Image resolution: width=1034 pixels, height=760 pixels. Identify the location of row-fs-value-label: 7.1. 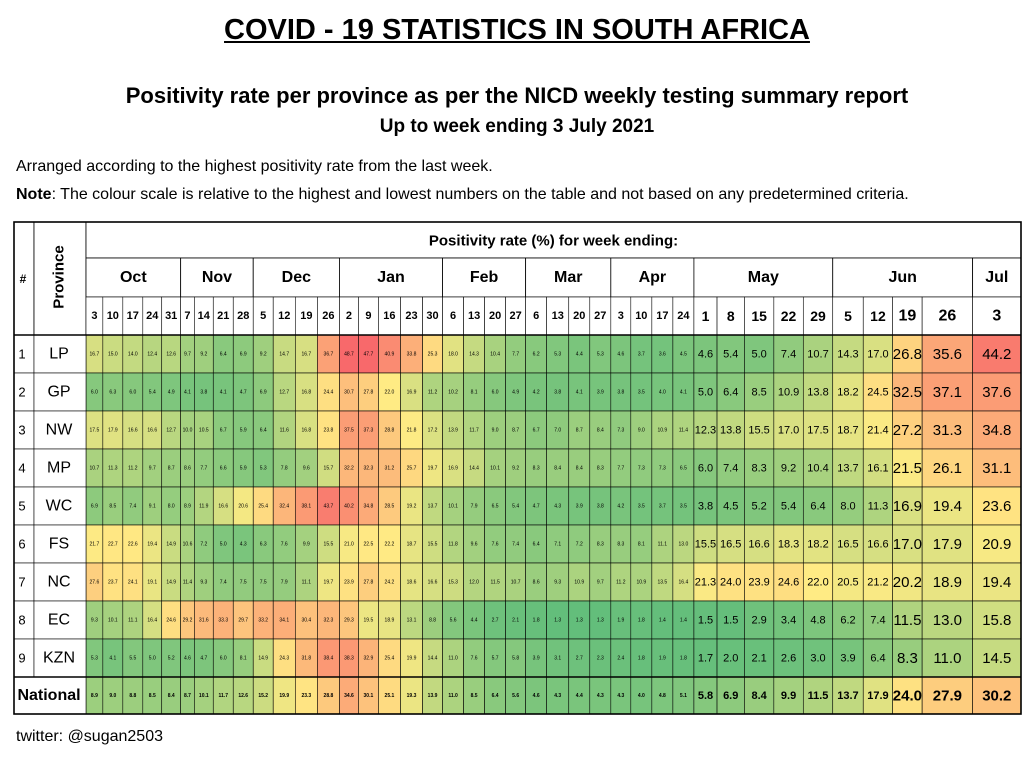
(557, 545).